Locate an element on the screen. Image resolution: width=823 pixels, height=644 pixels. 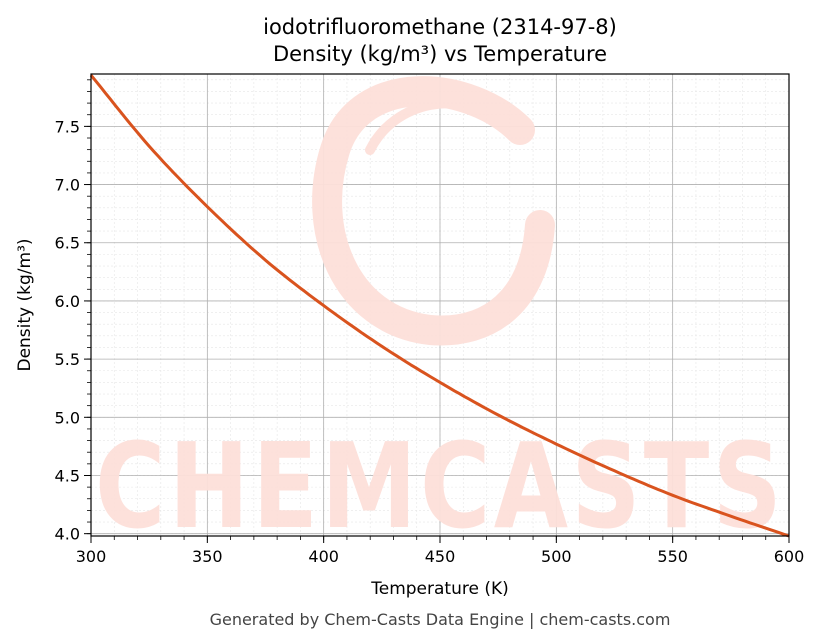
y-axis: 4.0 4.5 5.0 5.5 6.0 6.5 7.0 7.5 is located at coordinates (73, 311).